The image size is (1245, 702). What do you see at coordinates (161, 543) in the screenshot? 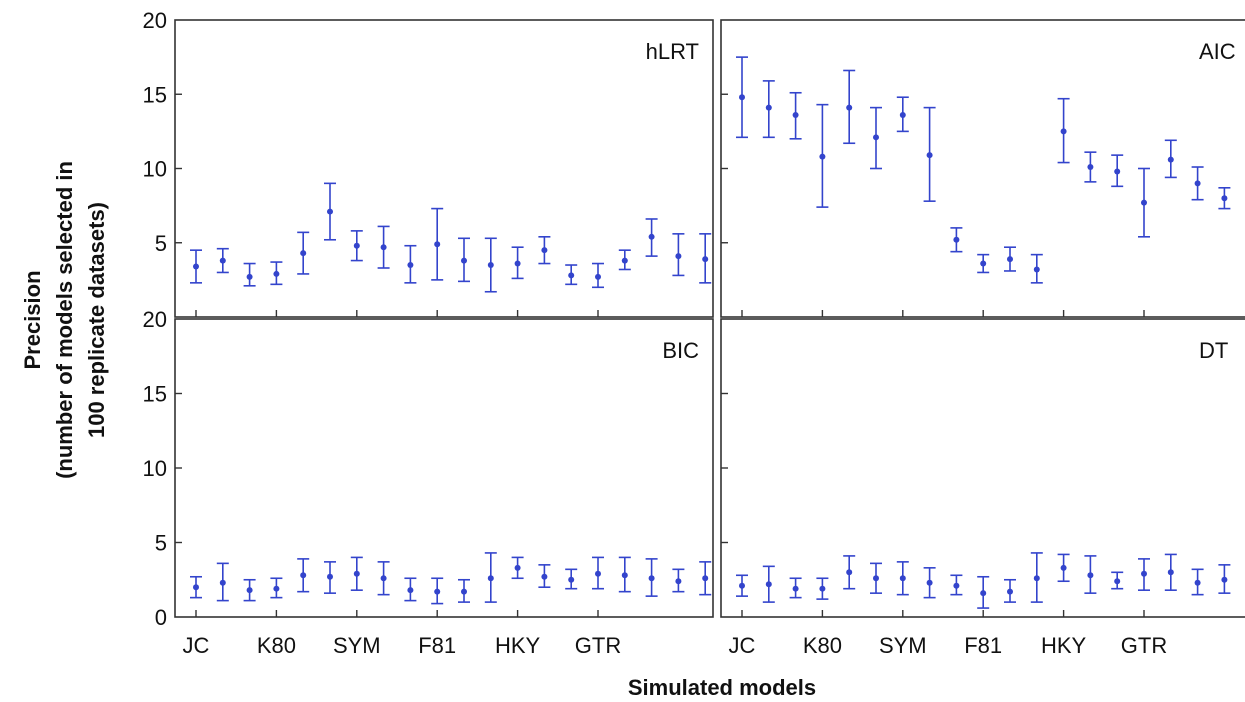
I see `y-tick-label: 5` at bounding box center [161, 543].